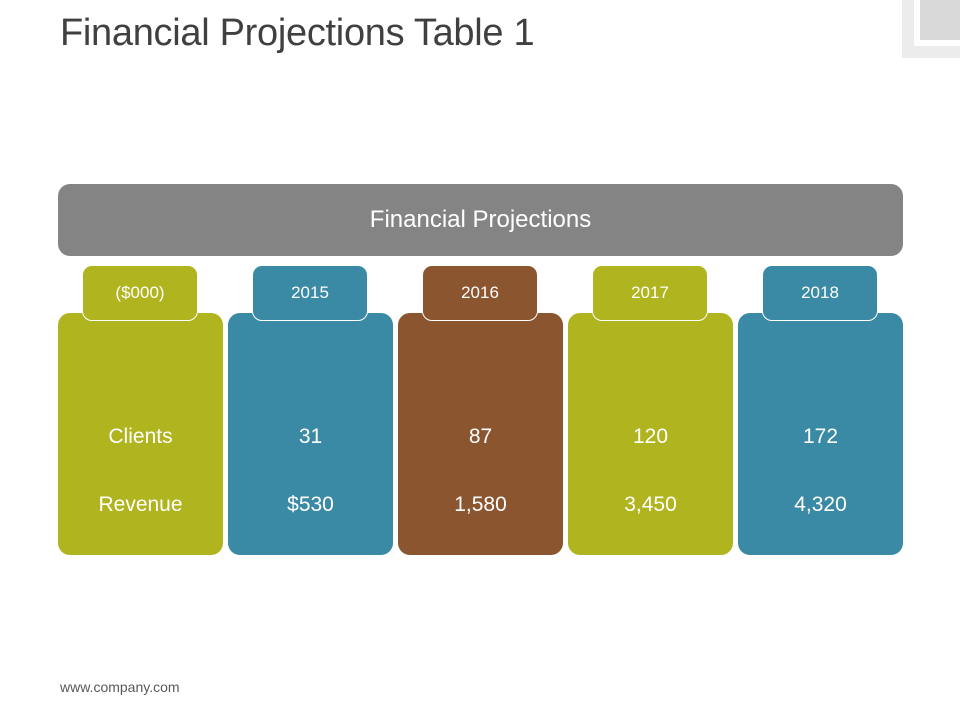  I want to click on net-value: 3,450, so click(650, 572).